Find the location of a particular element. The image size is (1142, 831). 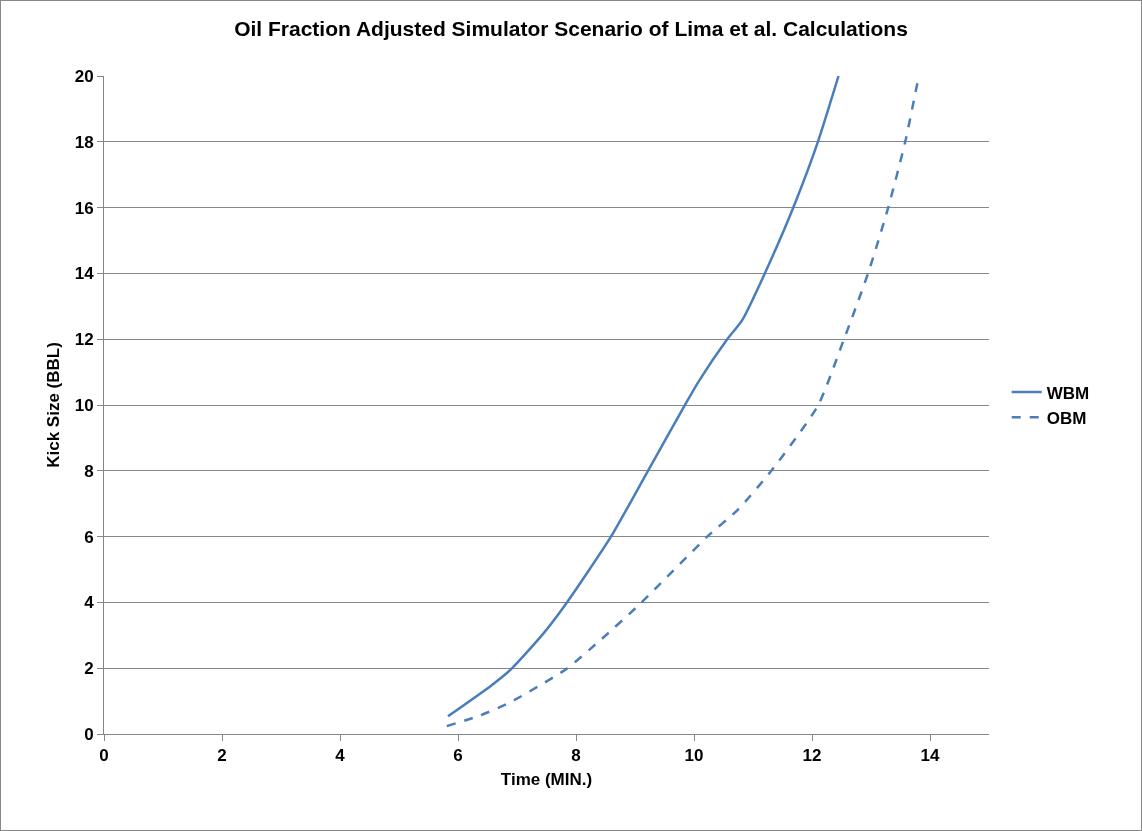

y-tick-label: 14 is located at coordinates (84, 274).